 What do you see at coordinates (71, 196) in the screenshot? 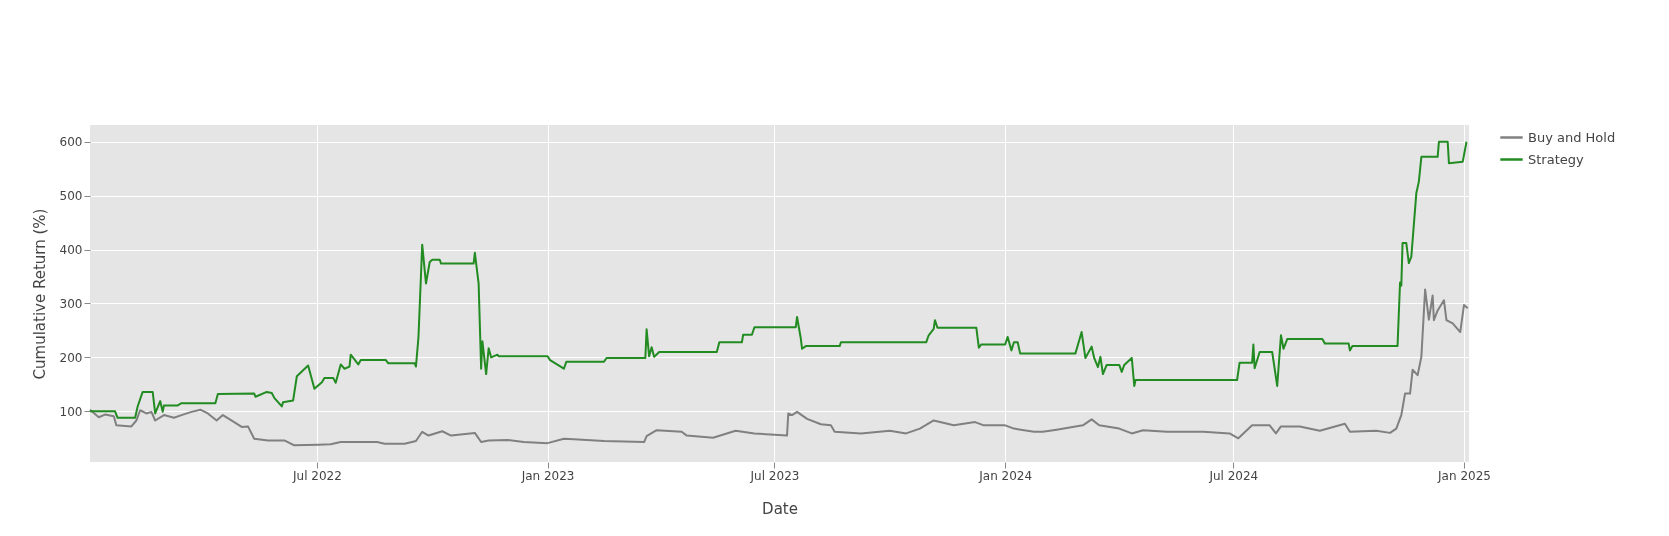
I see `y-tick-label: 500` at bounding box center [71, 196].